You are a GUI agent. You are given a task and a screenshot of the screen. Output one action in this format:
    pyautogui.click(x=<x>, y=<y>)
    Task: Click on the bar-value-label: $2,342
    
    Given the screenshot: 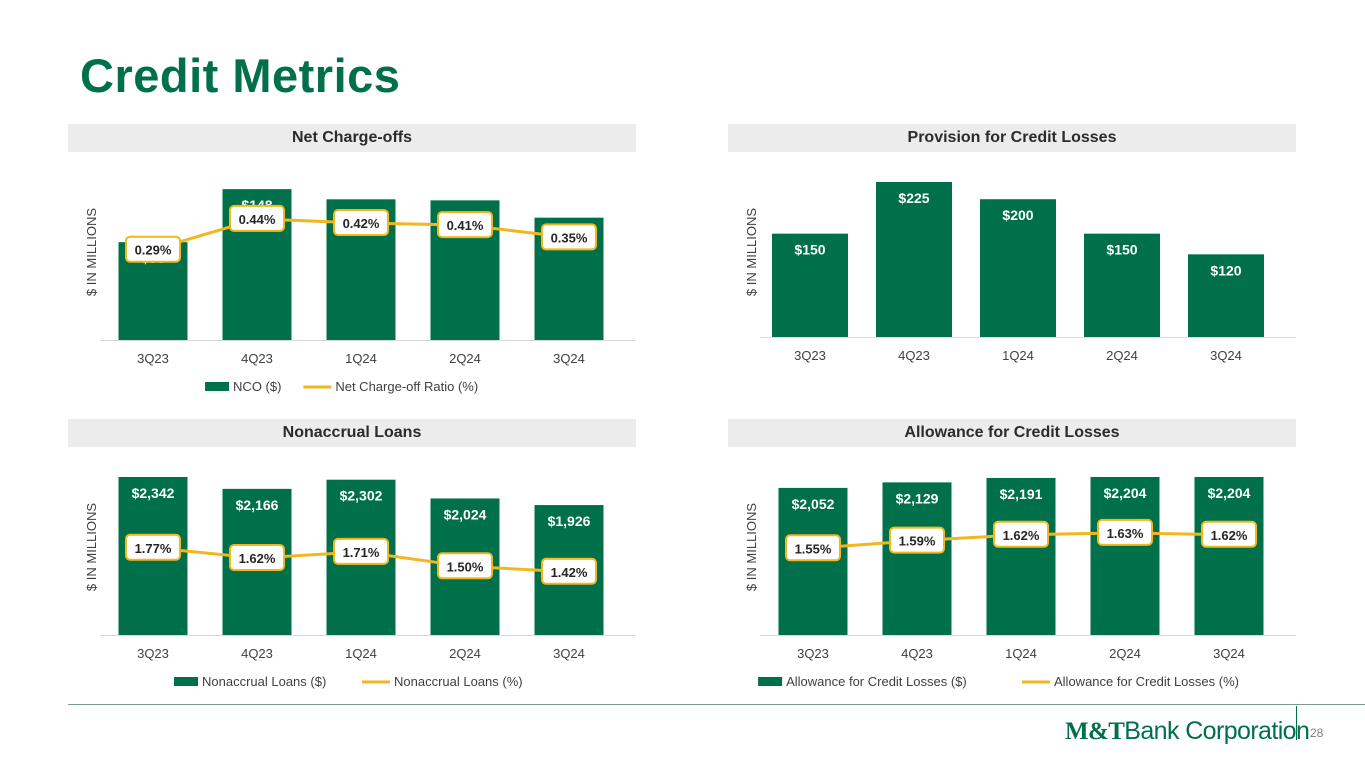 What is the action you would take?
    pyautogui.click(x=153, y=493)
    